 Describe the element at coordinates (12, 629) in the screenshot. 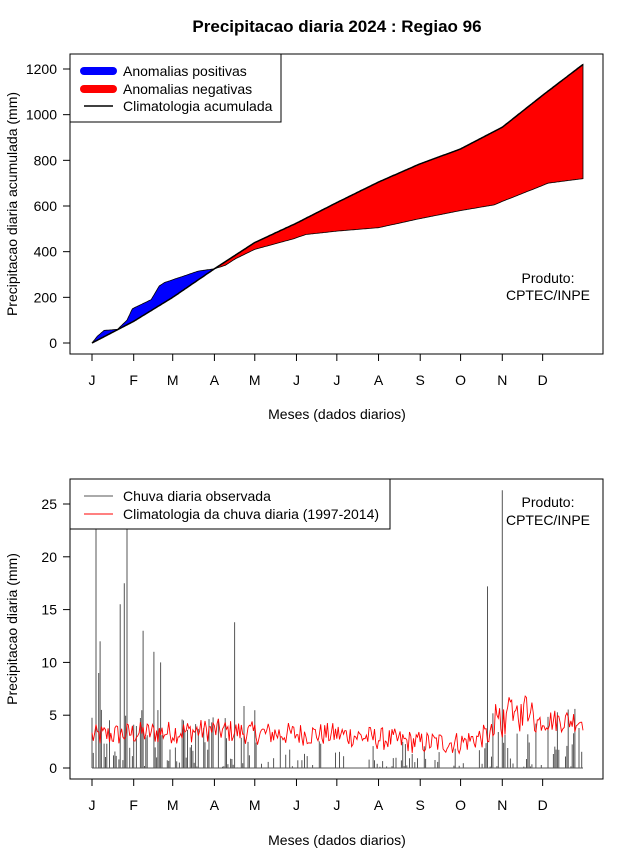

I see `bottom-y-axis-label: Precipitacao diaria (mm)` at that location.